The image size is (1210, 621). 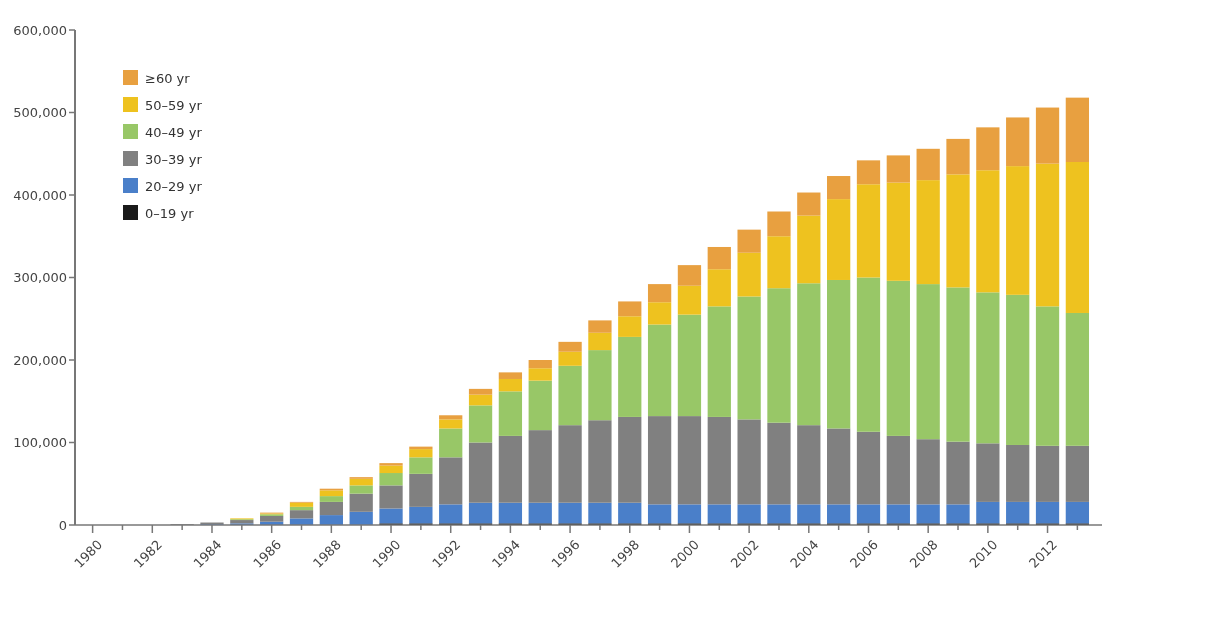 I want to click on legend-label: 40–49 yr, so click(x=174, y=132).